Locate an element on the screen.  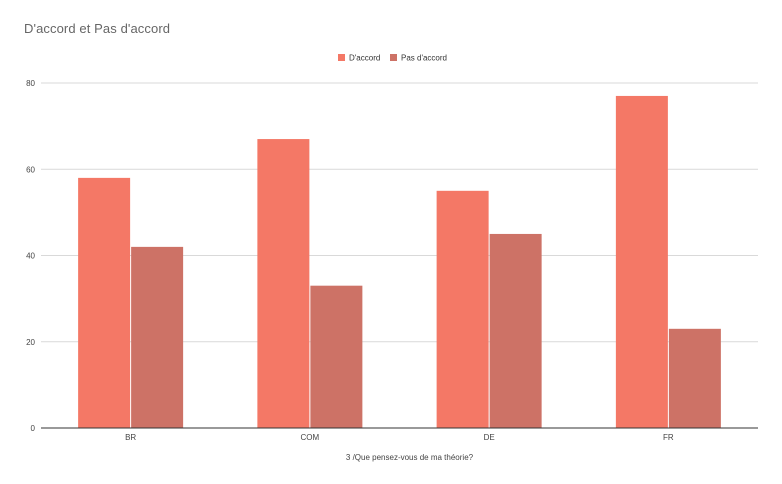
bar-d-accord-br is located at coordinates (104, 302).